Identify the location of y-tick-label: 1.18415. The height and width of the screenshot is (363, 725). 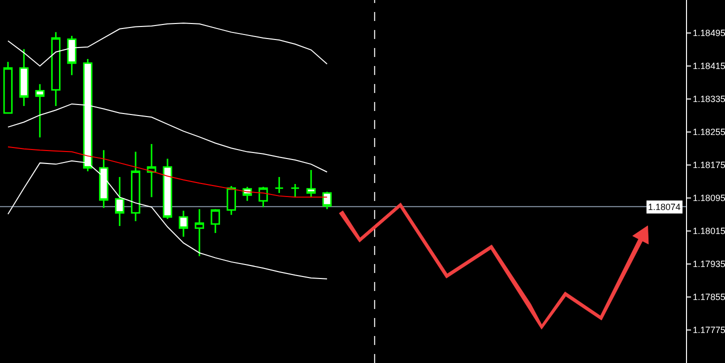
(708, 66).